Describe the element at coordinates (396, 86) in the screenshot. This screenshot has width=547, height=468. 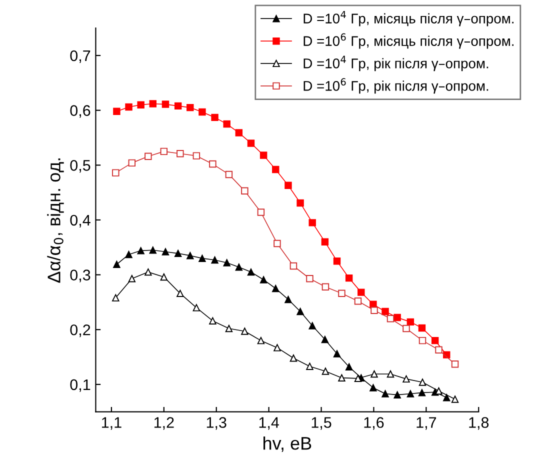
I see `legend-label: D =10$^{6}$ Гр, рік після γ–опром.` at that location.